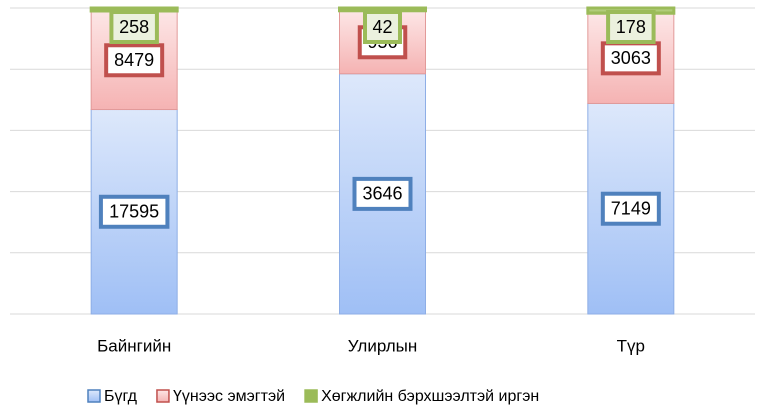 Image resolution: width=761 pixels, height=410 pixels. I want to click on legend-label: Хөгжлийн бэрхшээлтэй иргэн, so click(430, 396).